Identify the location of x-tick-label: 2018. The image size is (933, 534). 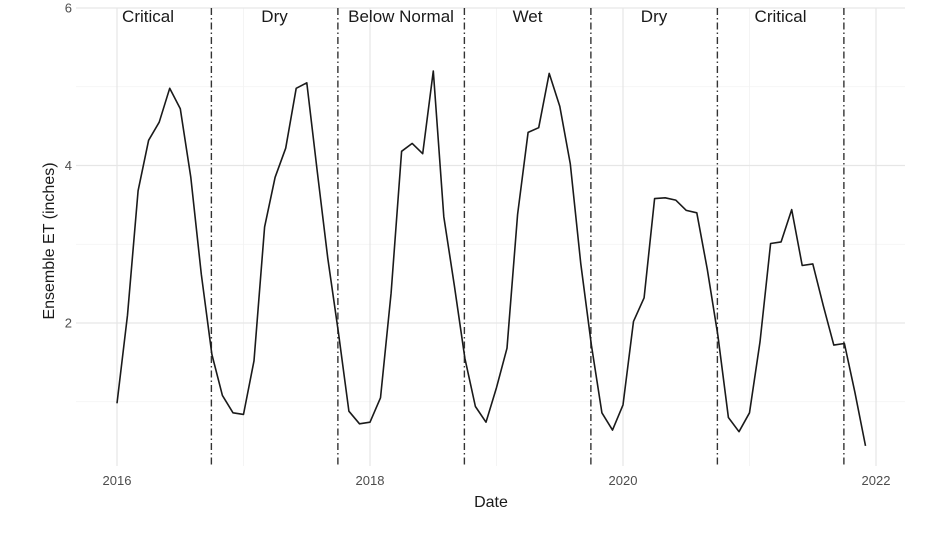
(370, 480).